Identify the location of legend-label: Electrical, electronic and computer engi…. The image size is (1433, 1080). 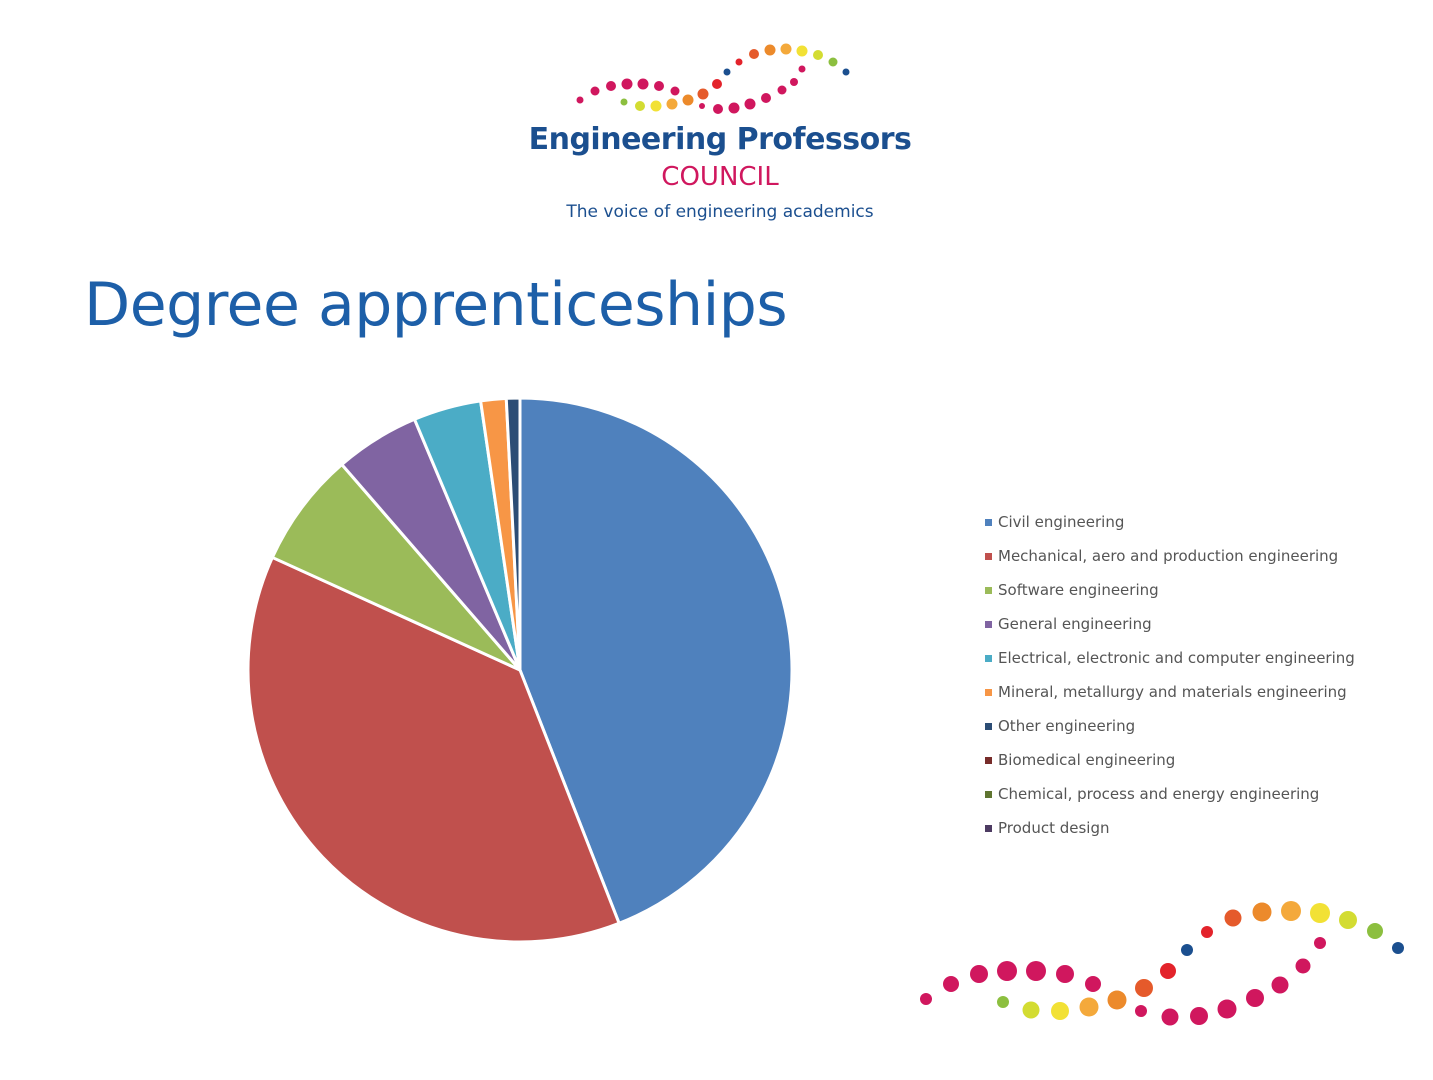
(1176, 658).